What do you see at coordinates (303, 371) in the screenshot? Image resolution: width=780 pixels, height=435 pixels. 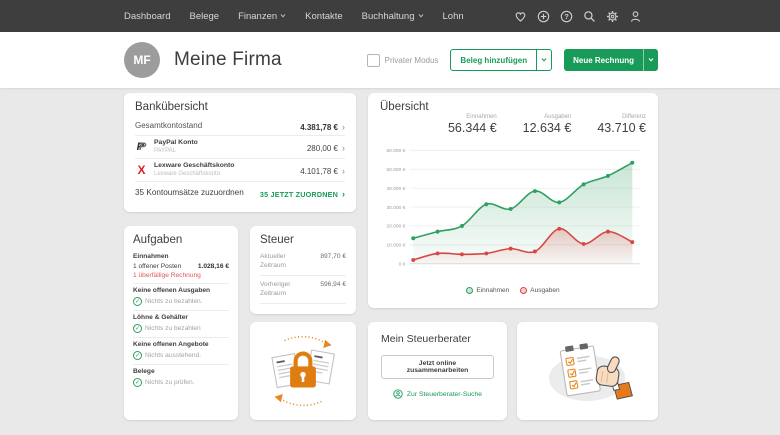 I see `document-security-card` at bounding box center [303, 371].